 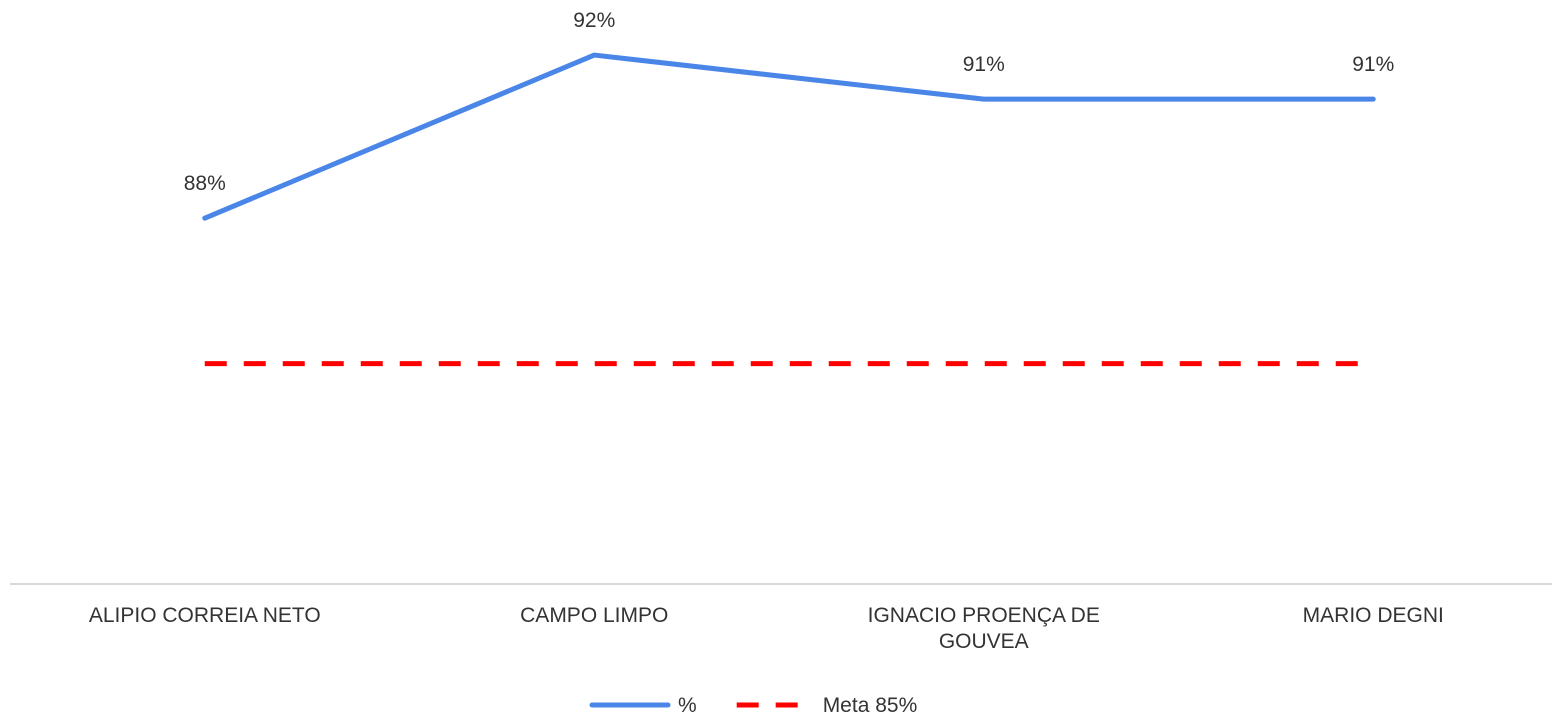 What do you see at coordinates (1373, 615) in the screenshot?
I see `x-tick-label: MARIO DEGNI` at bounding box center [1373, 615].